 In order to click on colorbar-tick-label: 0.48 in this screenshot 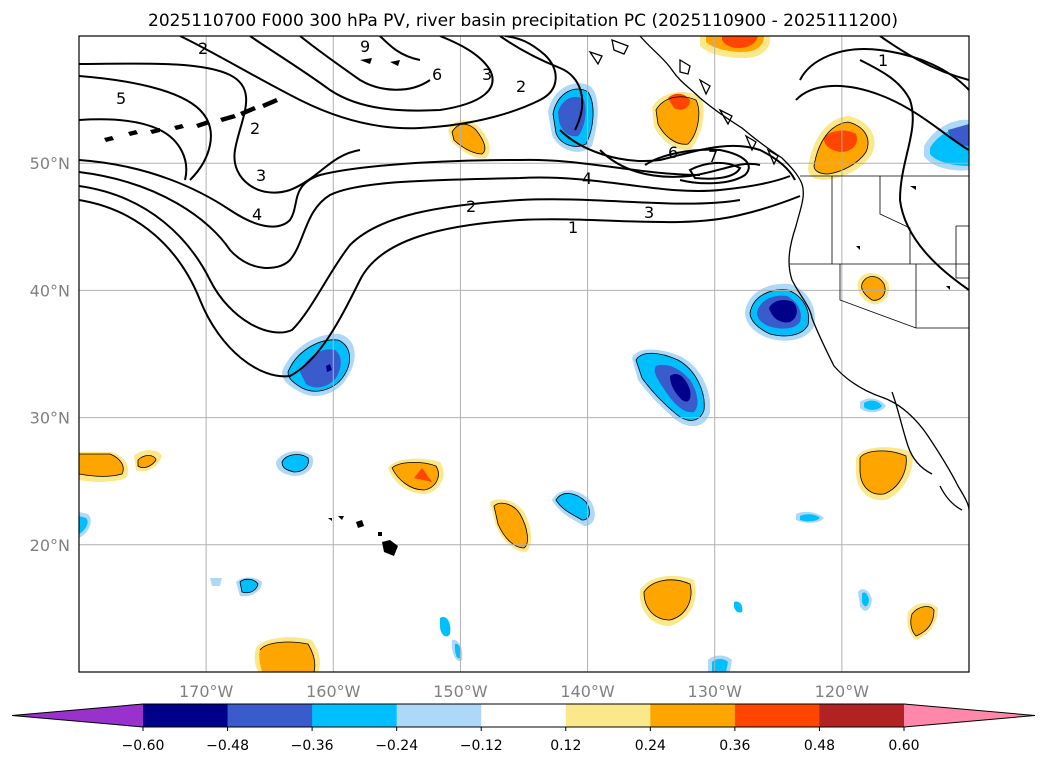, I will do `click(819, 746)`.